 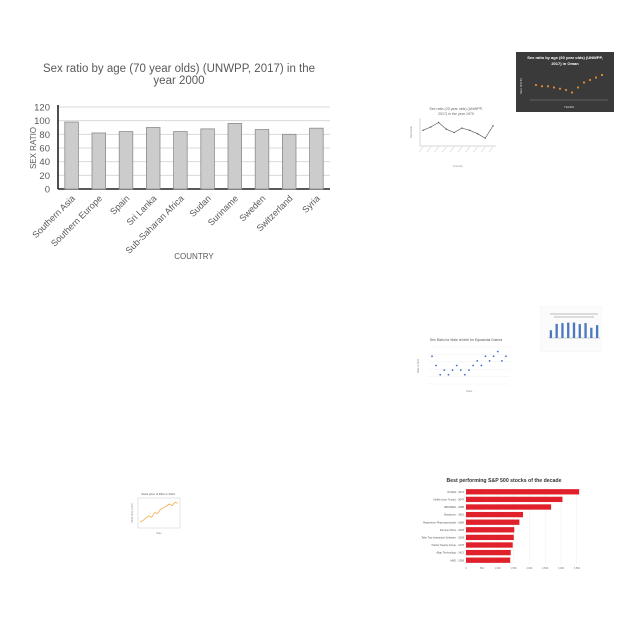 I want to click on chart-title-line: year 2000, so click(x=178, y=81).